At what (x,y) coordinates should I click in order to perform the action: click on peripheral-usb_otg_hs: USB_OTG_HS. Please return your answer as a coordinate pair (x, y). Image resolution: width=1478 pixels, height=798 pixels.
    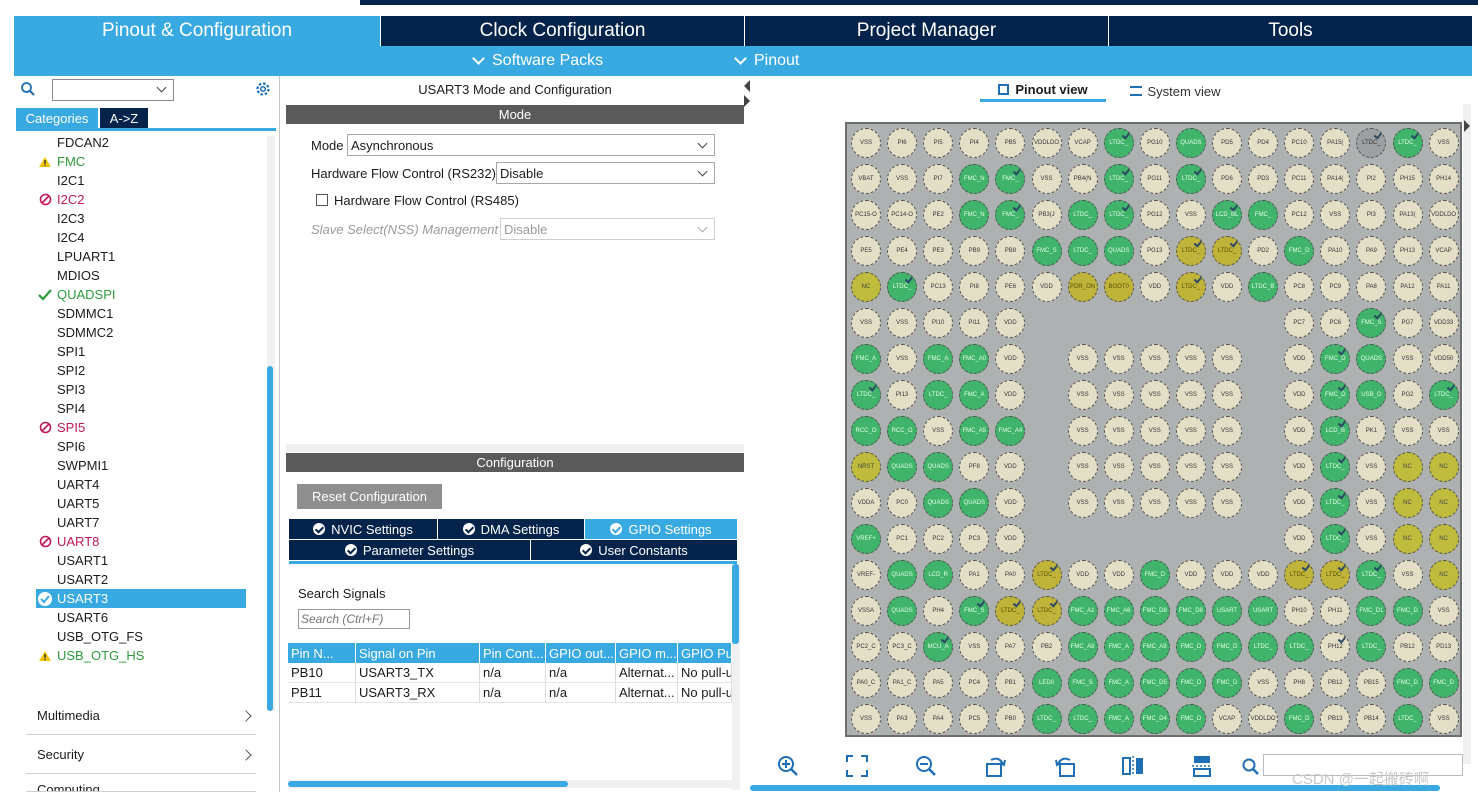
    Looking at the image, I should click on (141, 655).